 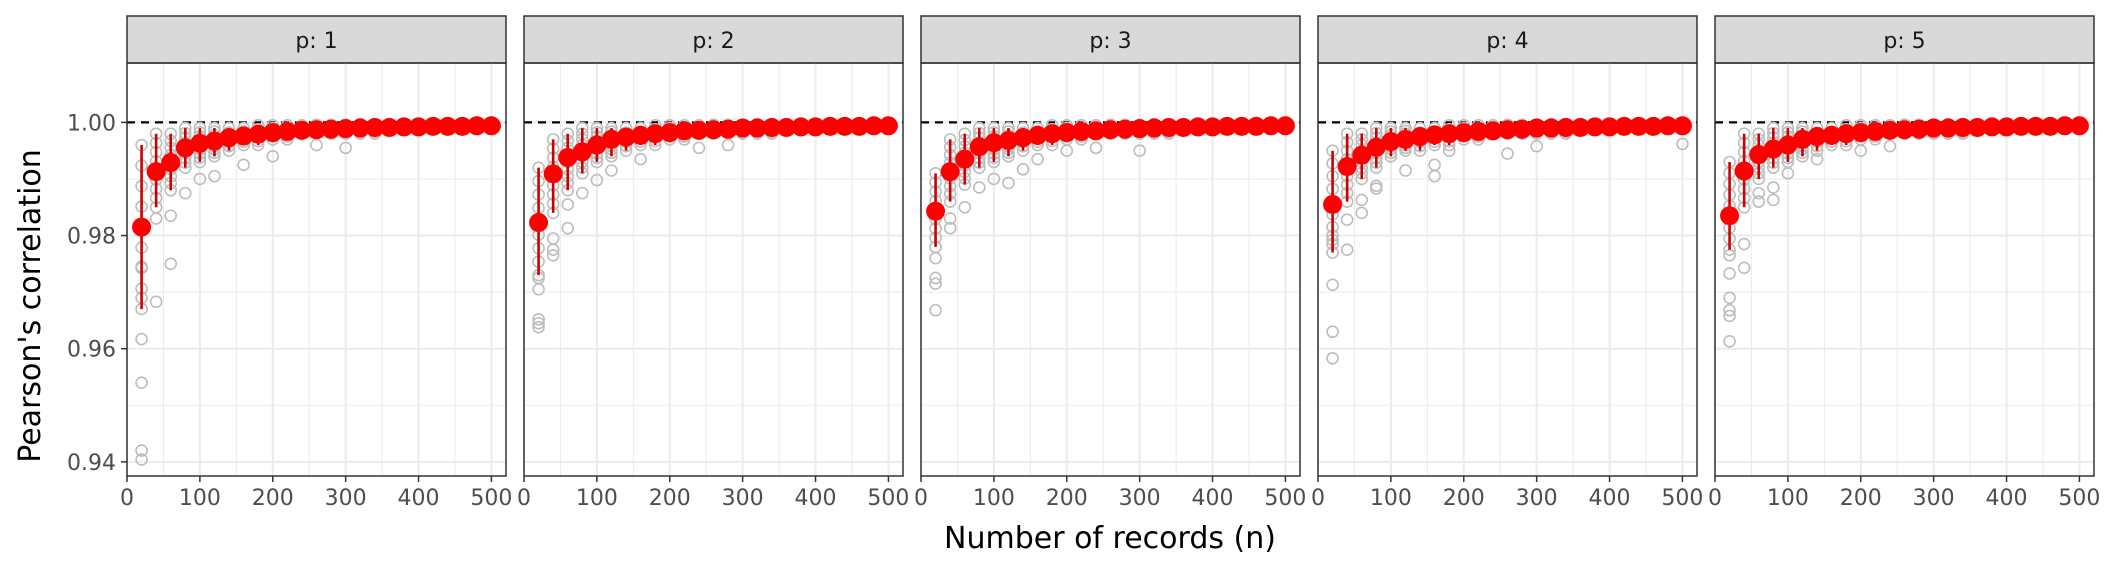 I want to click on facet-strip-label: p: 2, so click(x=713, y=41).